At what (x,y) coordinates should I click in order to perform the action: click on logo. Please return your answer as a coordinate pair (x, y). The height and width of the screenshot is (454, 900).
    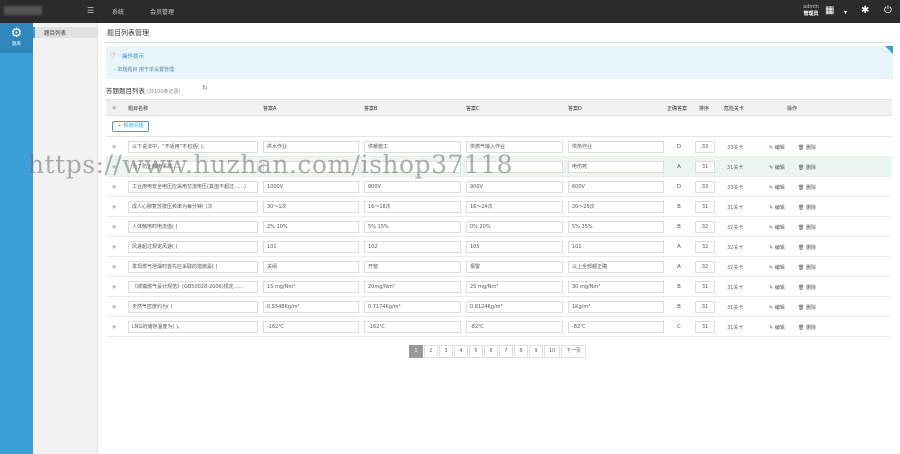
    Looking at the image, I should click on (23, 10).